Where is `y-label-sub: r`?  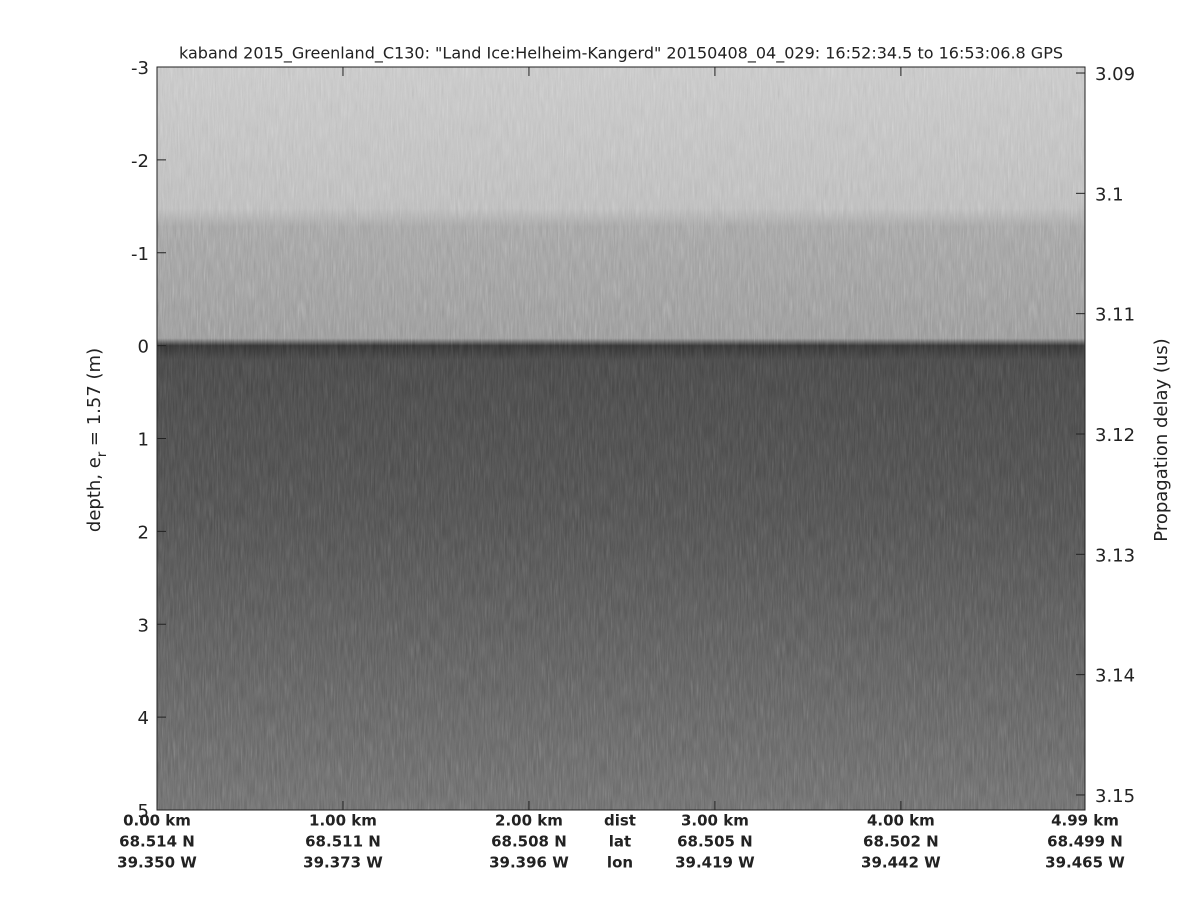 y-label-sub: r is located at coordinates (102, 454).